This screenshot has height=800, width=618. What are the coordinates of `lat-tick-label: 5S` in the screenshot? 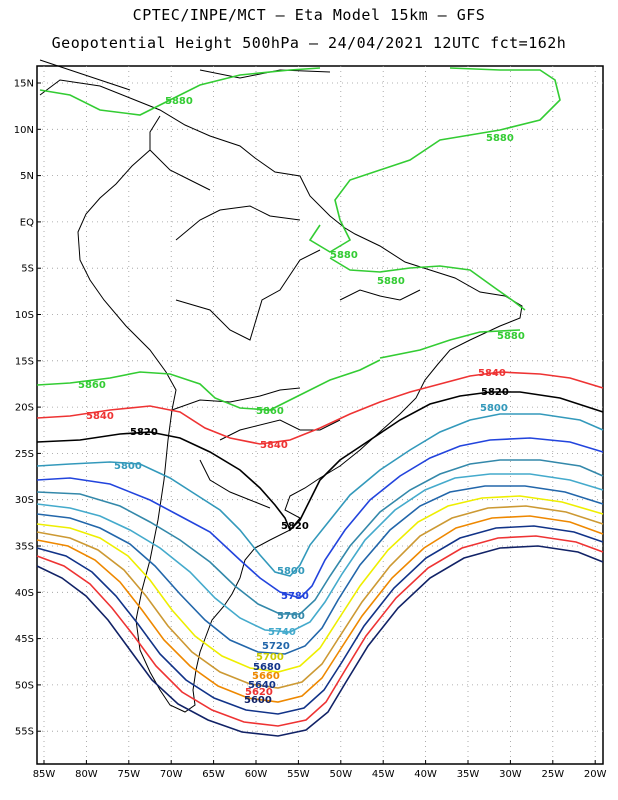 It's located at (27, 269).